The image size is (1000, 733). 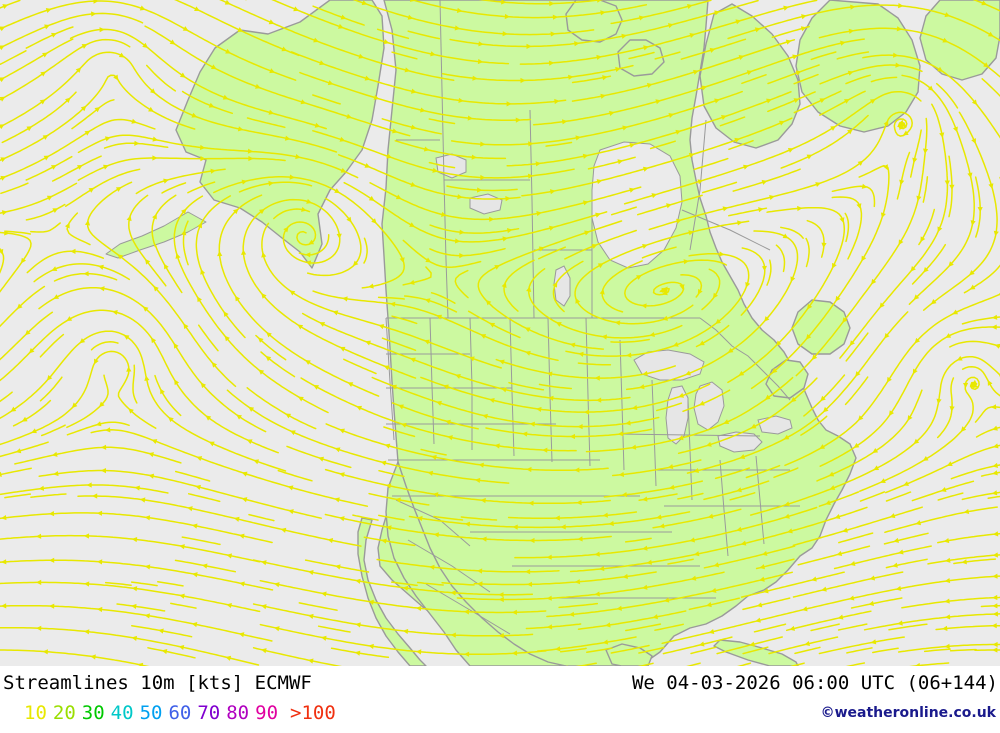 What do you see at coordinates (677, 415) in the screenshot?
I see `lake-michigan` at bounding box center [677, 415].